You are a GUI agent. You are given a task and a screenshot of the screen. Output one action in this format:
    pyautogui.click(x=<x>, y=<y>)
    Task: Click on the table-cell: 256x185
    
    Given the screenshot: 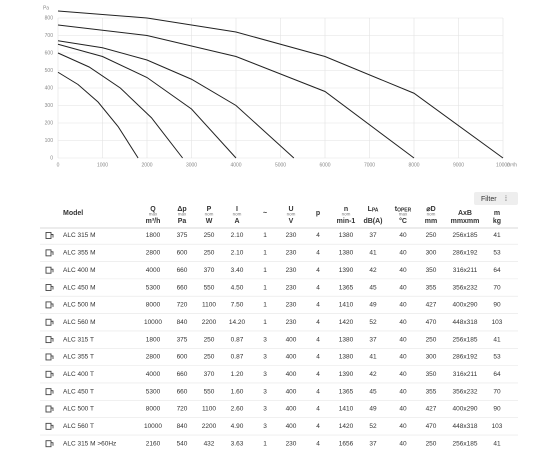 What is the action you would take?
    pyautogui.click(x=465, y=235)
    